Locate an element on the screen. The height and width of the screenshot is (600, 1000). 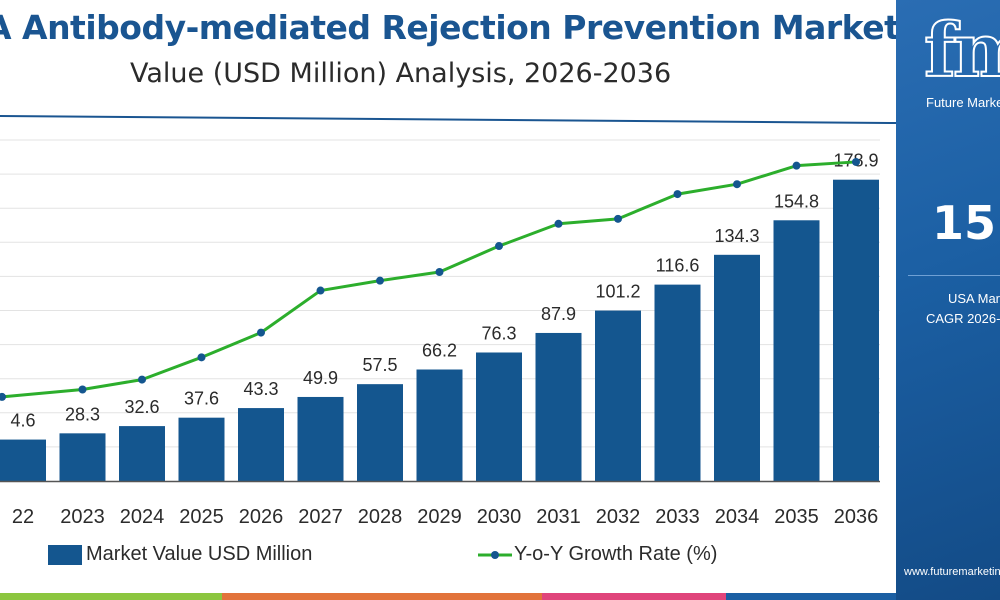
value-label-2028: 57.5 is located at coordinates (379, 365).